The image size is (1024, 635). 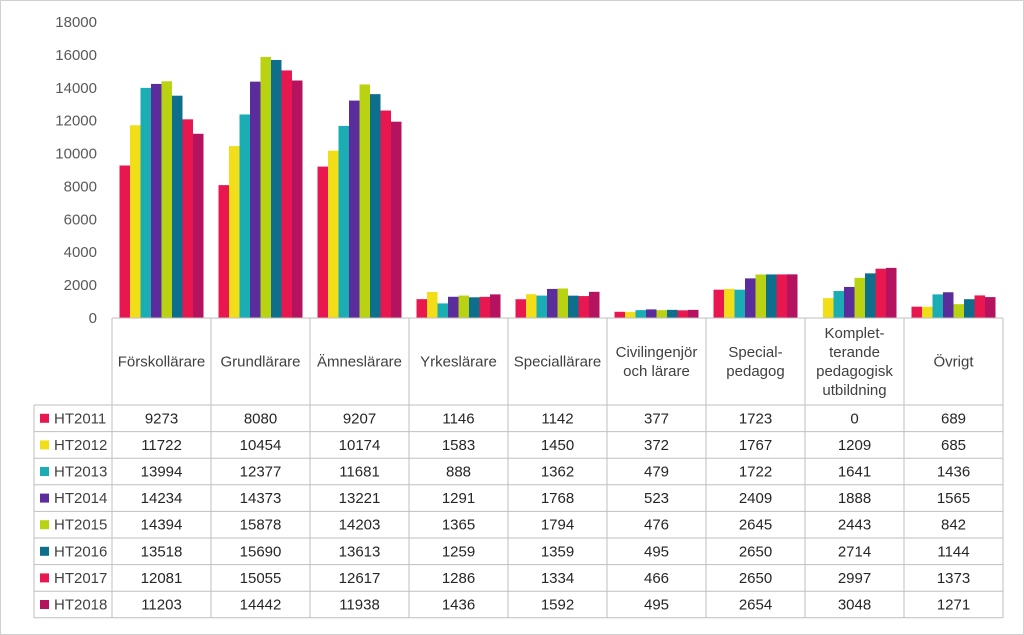 What do you see at coordinates (755, 445) in the screenshot?
I see `data-table-cell: 1767` at bounding box center [755, 445].